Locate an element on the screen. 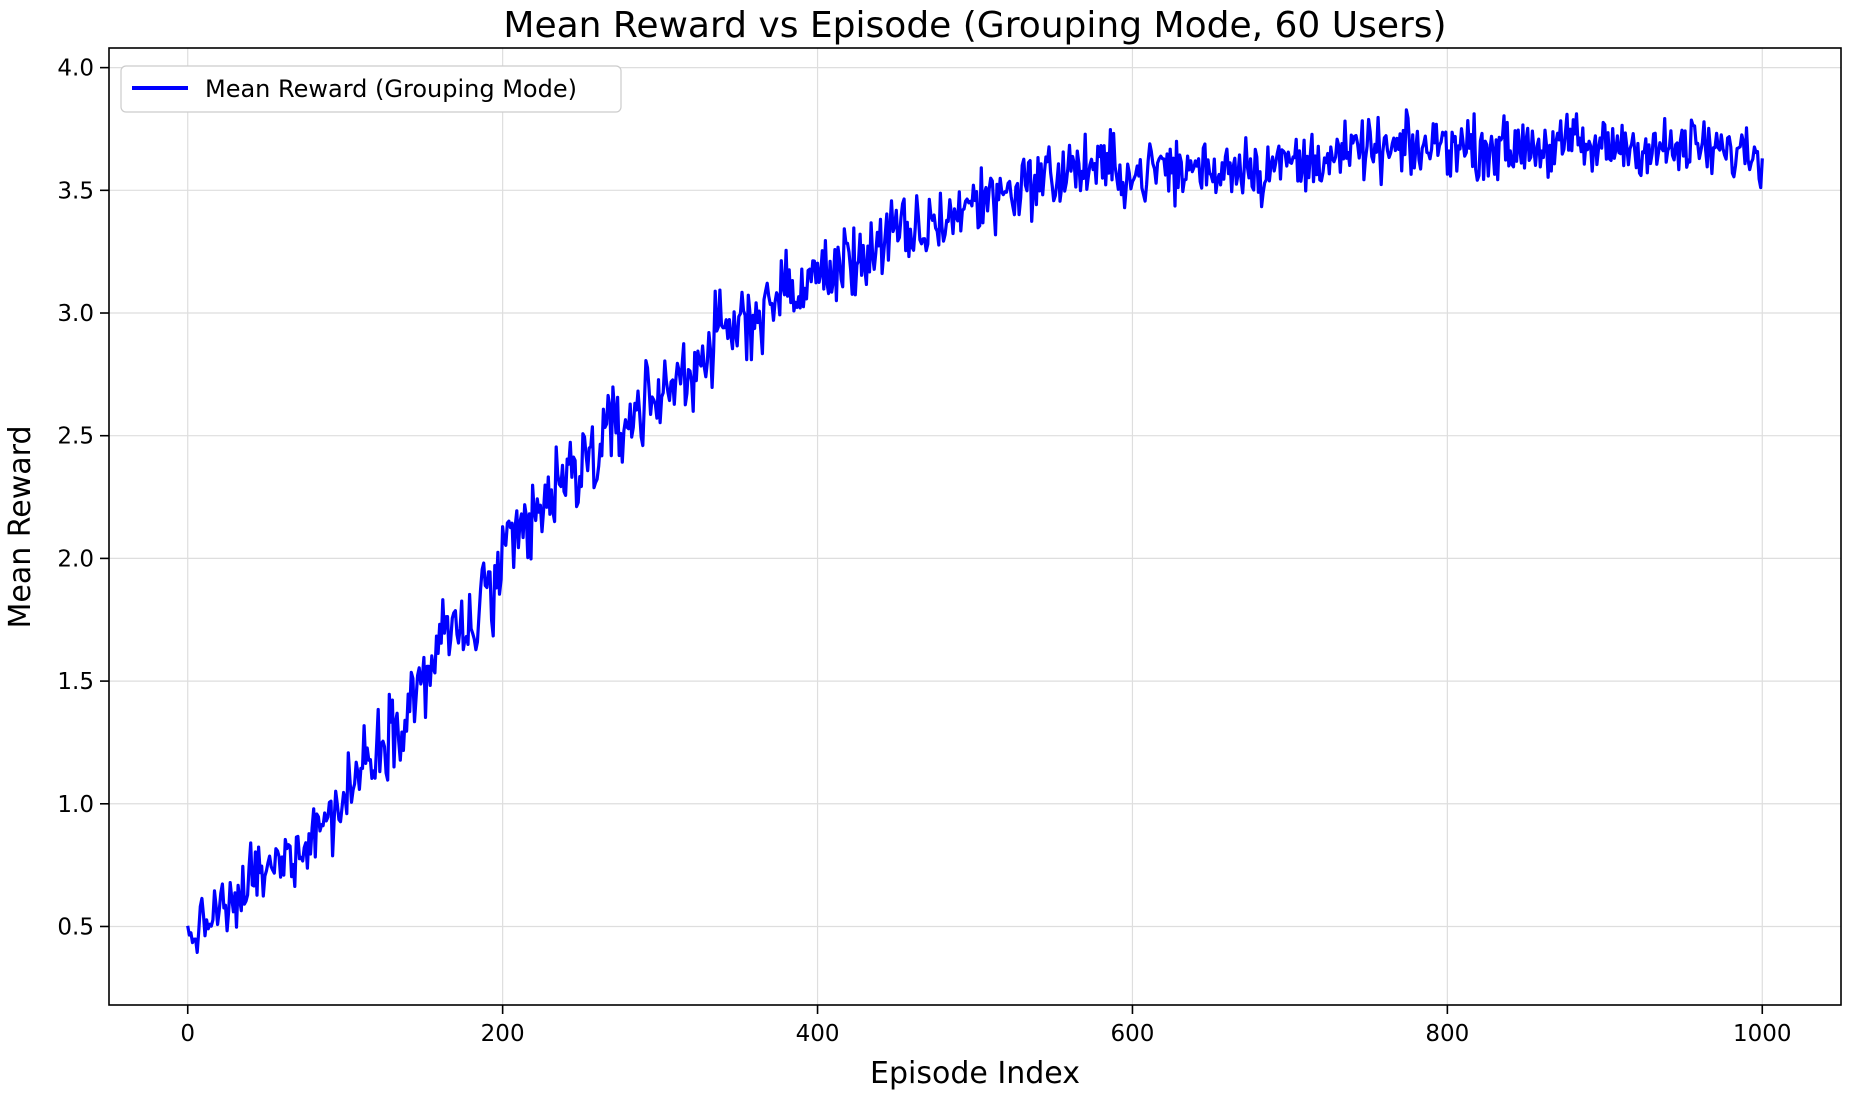  y-axis-ticks: 0.5 1.0 1.5 2.0 2.5 3.0 3.5 4.0 is located at coordinates (83, 498).